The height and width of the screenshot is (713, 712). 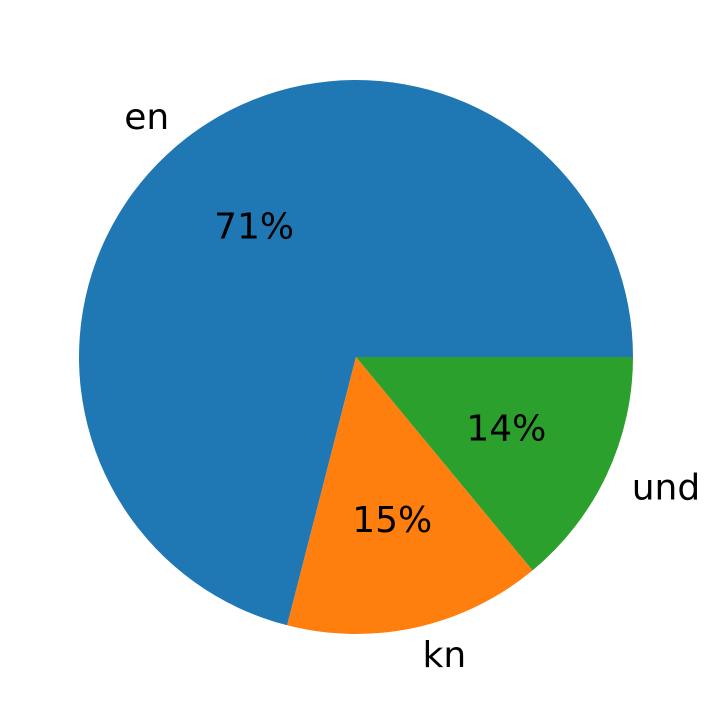 I want to click on slice-label-und: und, so click(x=666, y=487).